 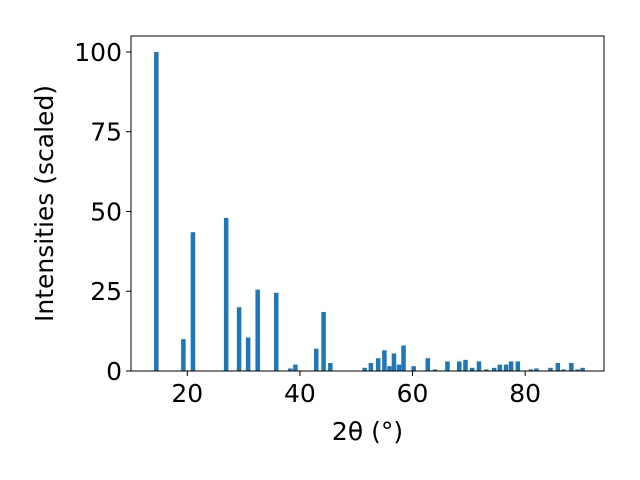 I want to click on y-tick-label: 50, so click(x=106, y=211).